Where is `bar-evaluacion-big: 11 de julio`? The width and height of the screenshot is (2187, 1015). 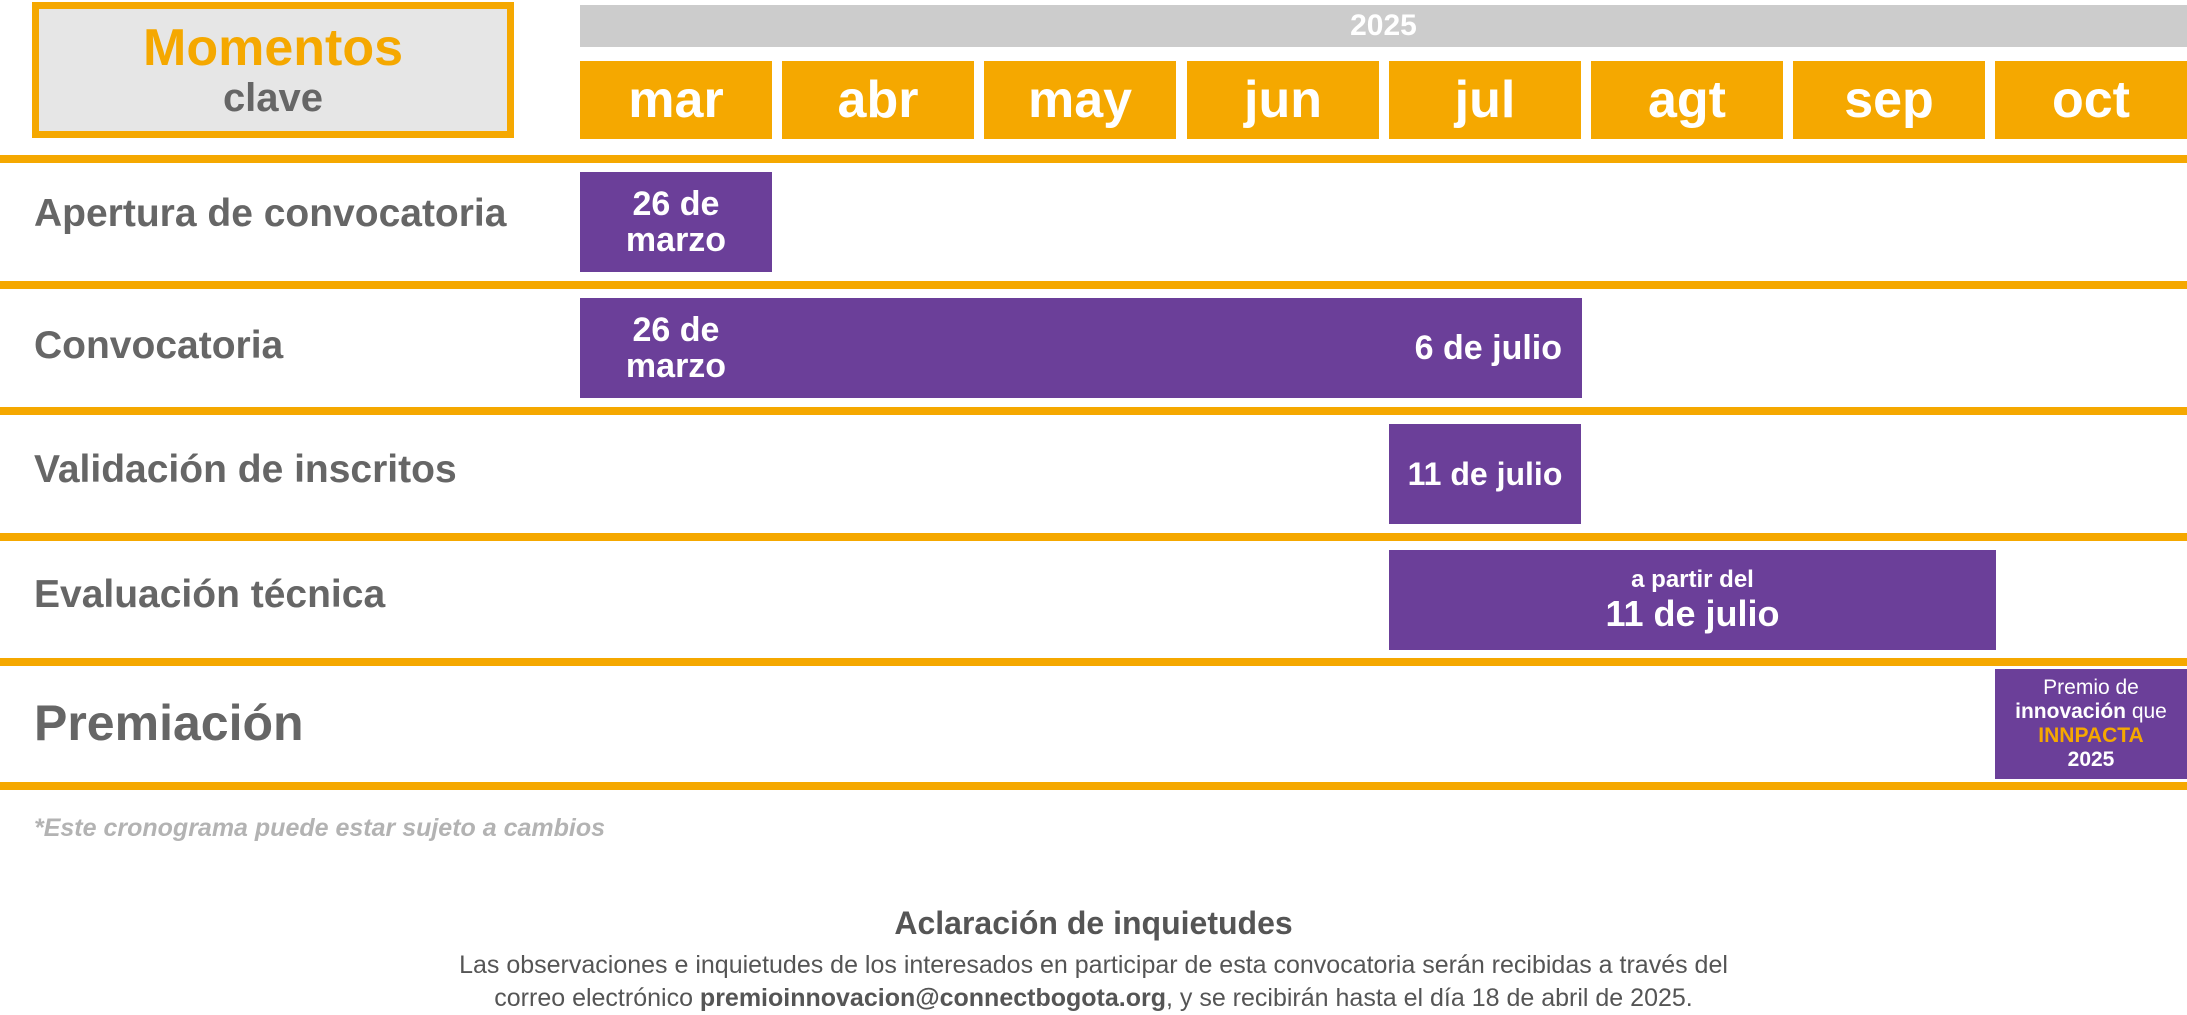 bar-evaluacion-big: 11 de julio is located at coordinates (1692, 613).